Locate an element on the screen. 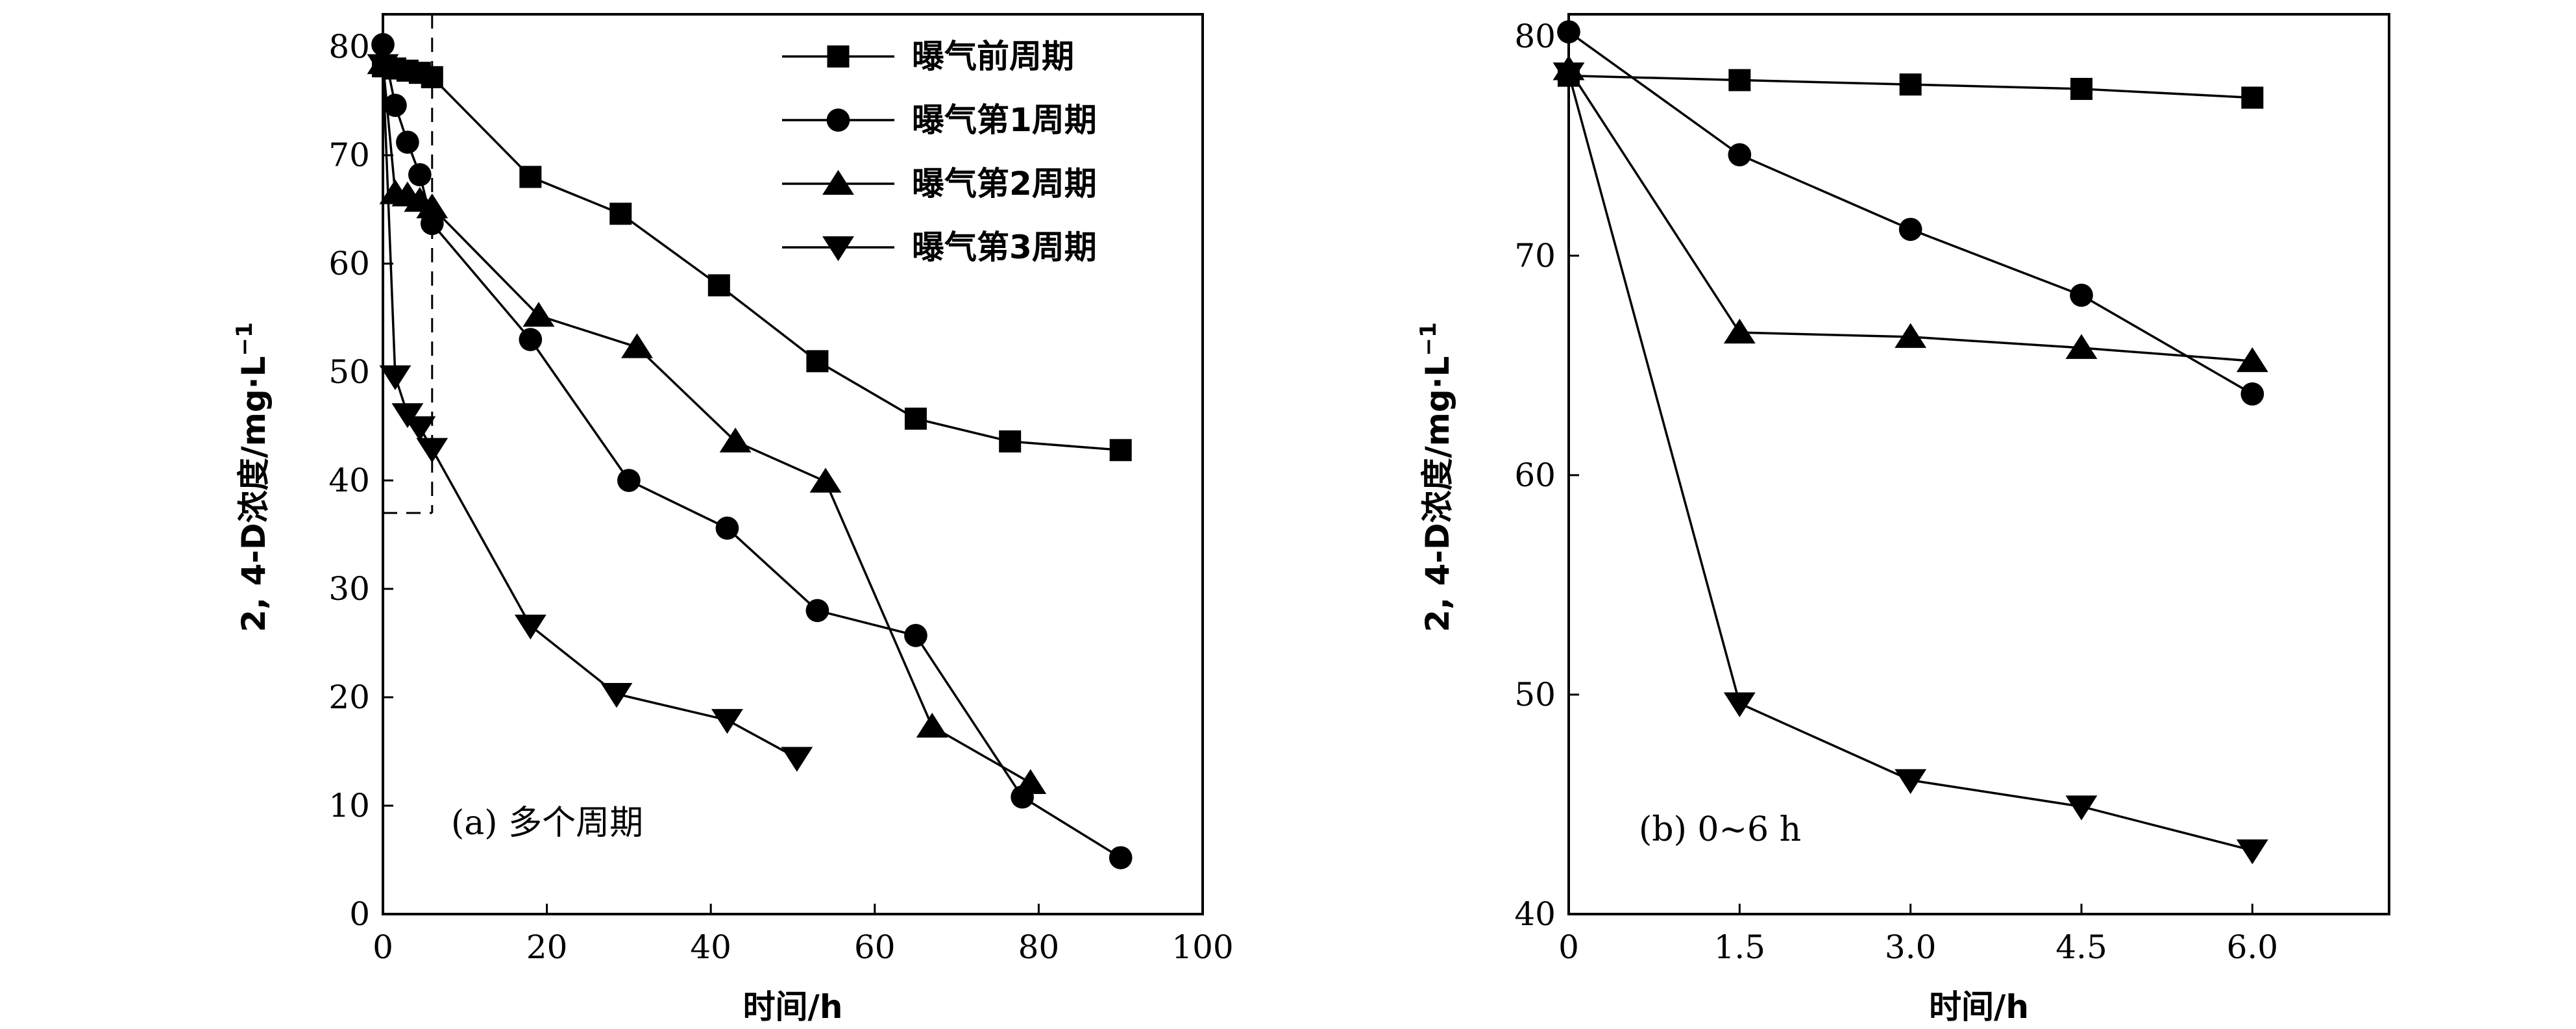 This screenshot has height=1029, width=2576. y-tick-label: 70 is located at coordinates (349, 155).